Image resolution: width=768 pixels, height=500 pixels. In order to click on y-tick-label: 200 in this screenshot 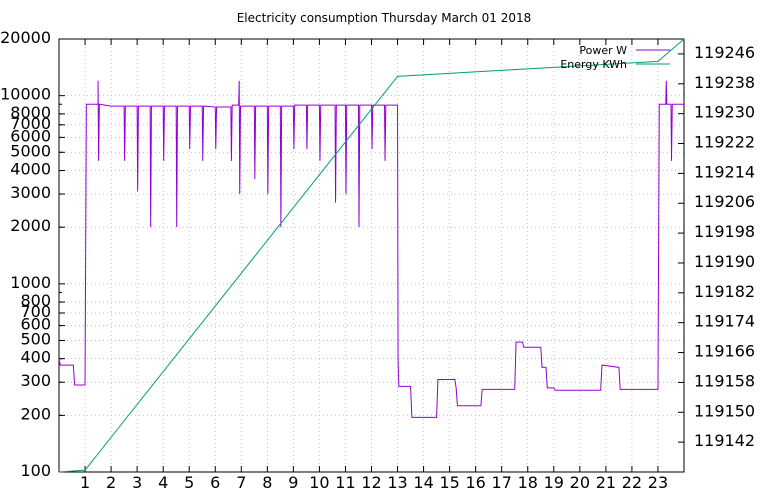, I will do `click(35, 413)`.